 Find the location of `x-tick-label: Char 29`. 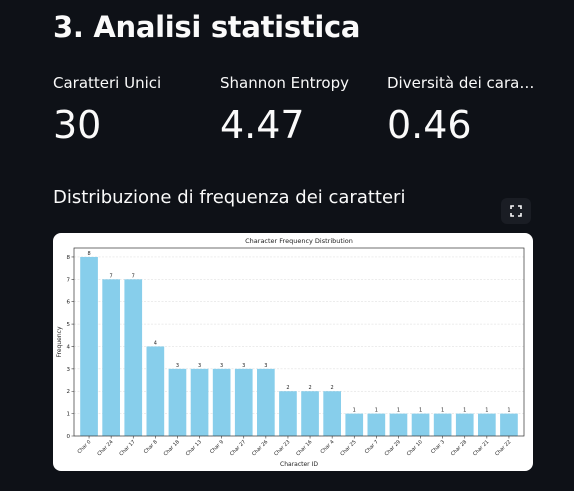

x-tick-label: Char 29 is located at coordinates (393, 448).